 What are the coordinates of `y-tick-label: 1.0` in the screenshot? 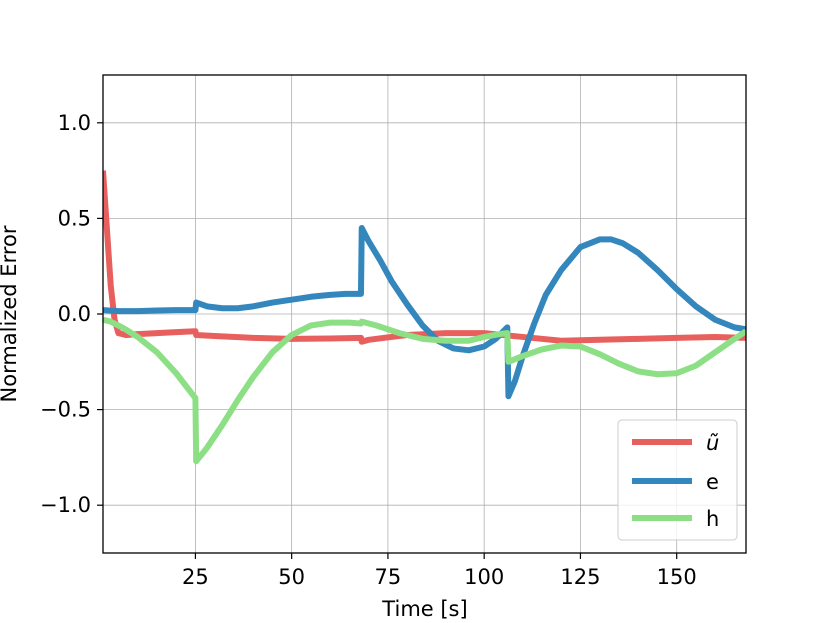 It's located at (74, 123).